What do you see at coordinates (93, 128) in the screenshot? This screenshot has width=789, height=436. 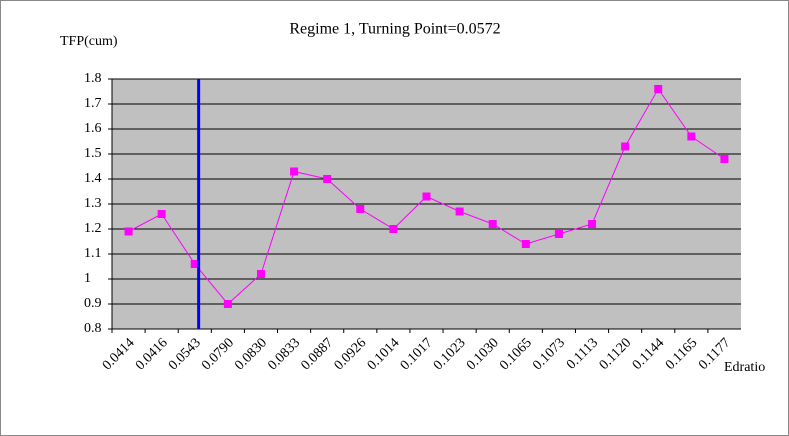 I see `y-tick-label: 1.6` at bounding box center [93, 128].